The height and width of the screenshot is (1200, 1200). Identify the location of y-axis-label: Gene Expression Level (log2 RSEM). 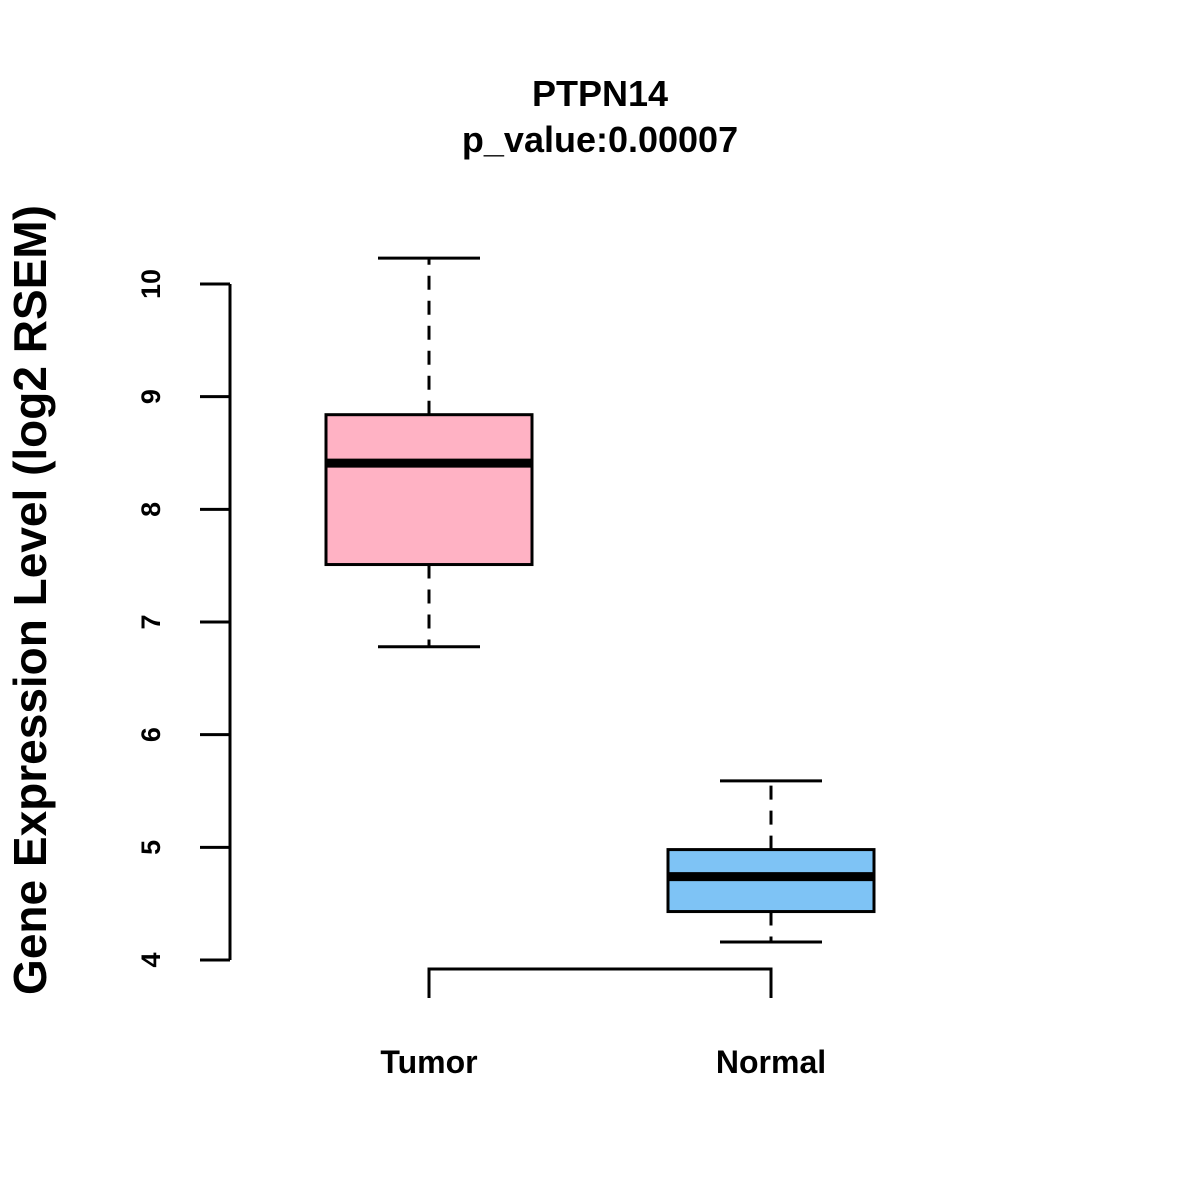
(30, 600).